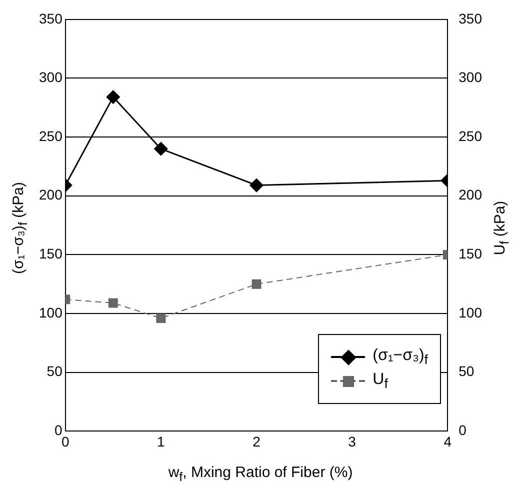  What do you see at coordinates (58, 430) in the screenshot?
I see `y-tick-label: 0` at bounding box center [58, 430].